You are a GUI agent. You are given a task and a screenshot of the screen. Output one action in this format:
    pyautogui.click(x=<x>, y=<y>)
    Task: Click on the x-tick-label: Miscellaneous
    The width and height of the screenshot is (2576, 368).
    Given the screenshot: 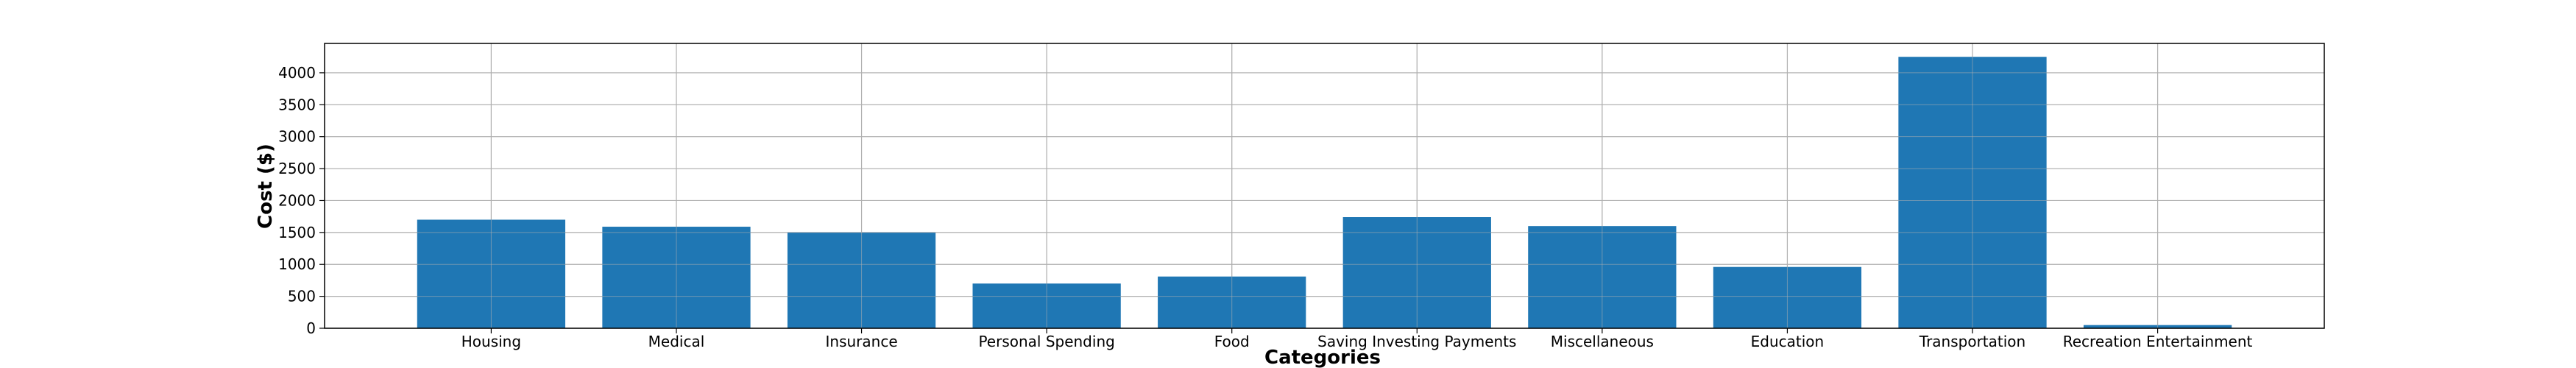 What is the action you would take?
    pyautogui.click(x=1602, y=341)
    